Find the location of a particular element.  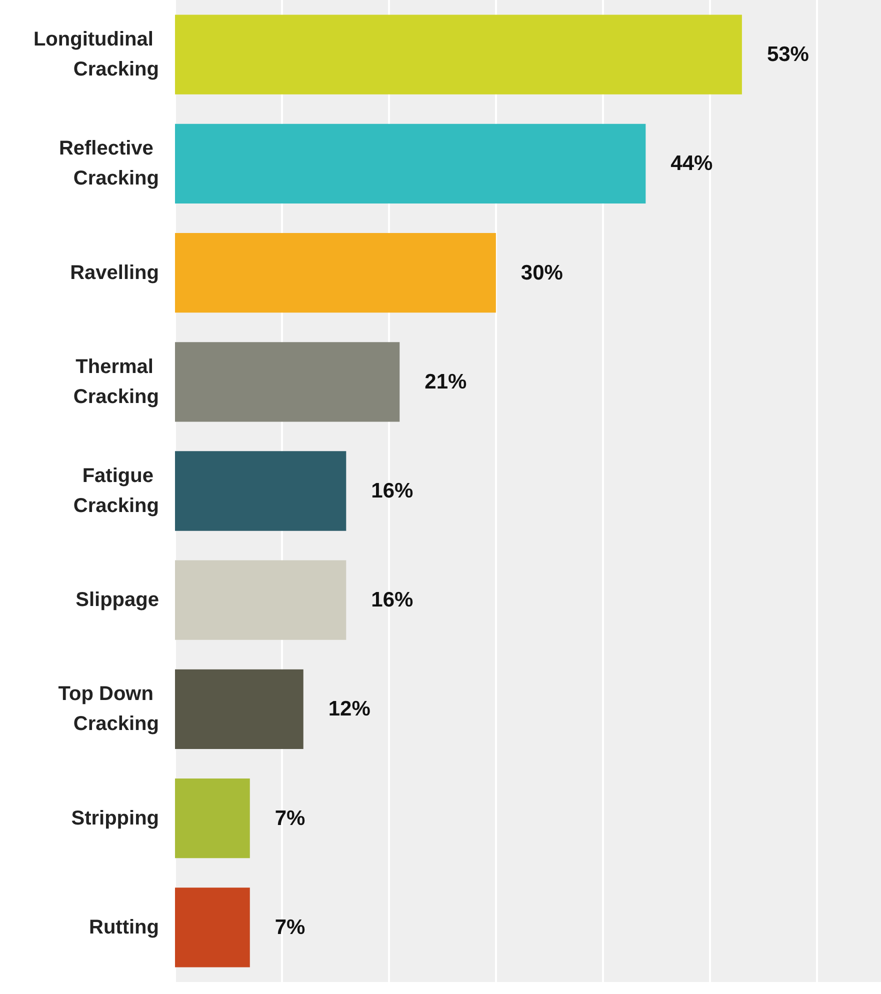

data-label: 44% is located at coordinates (692, 164).